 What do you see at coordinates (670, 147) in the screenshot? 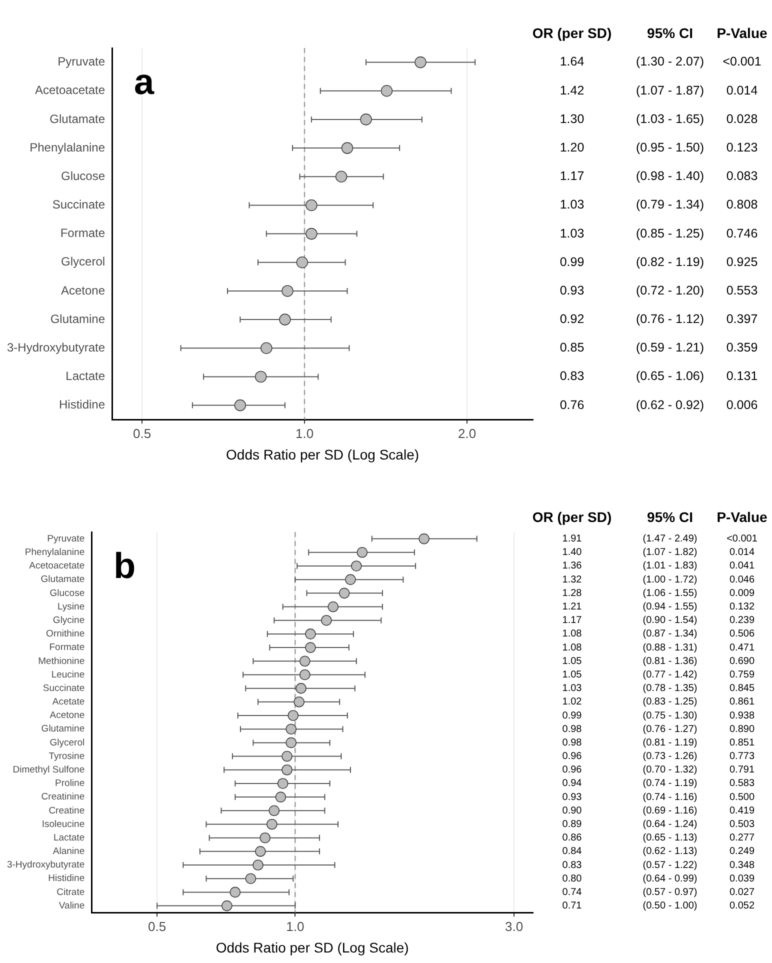
I see `text: (0.95 - 1.50)` at bounding box center [670, 147].